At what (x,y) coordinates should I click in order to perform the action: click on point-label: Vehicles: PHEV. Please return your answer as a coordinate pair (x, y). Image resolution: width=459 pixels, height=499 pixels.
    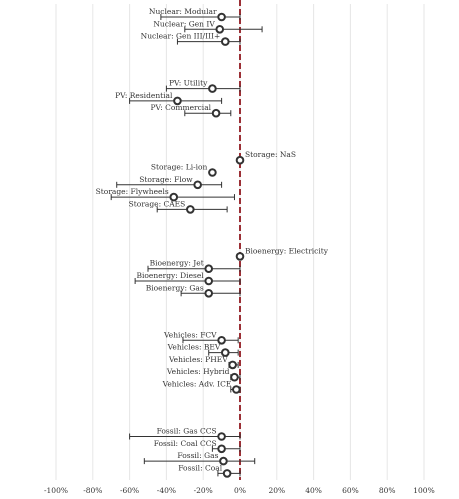
    Looking at the image, I should click on (198, 359).